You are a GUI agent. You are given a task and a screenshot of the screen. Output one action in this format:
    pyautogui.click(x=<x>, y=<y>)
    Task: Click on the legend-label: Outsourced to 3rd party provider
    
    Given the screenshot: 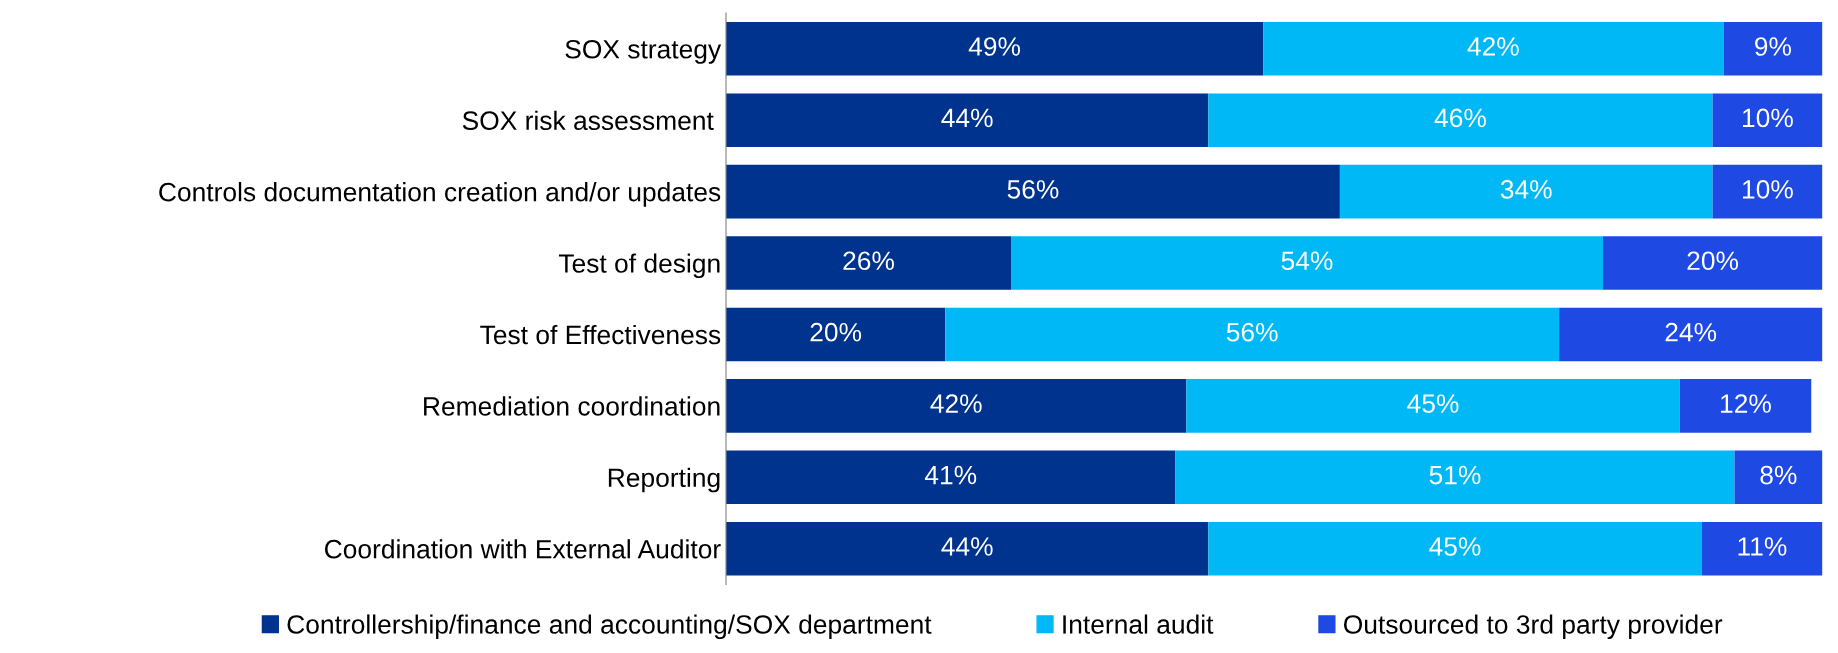 What is the action you would take?
    pyautogui.click(x=1533, y=627)
    